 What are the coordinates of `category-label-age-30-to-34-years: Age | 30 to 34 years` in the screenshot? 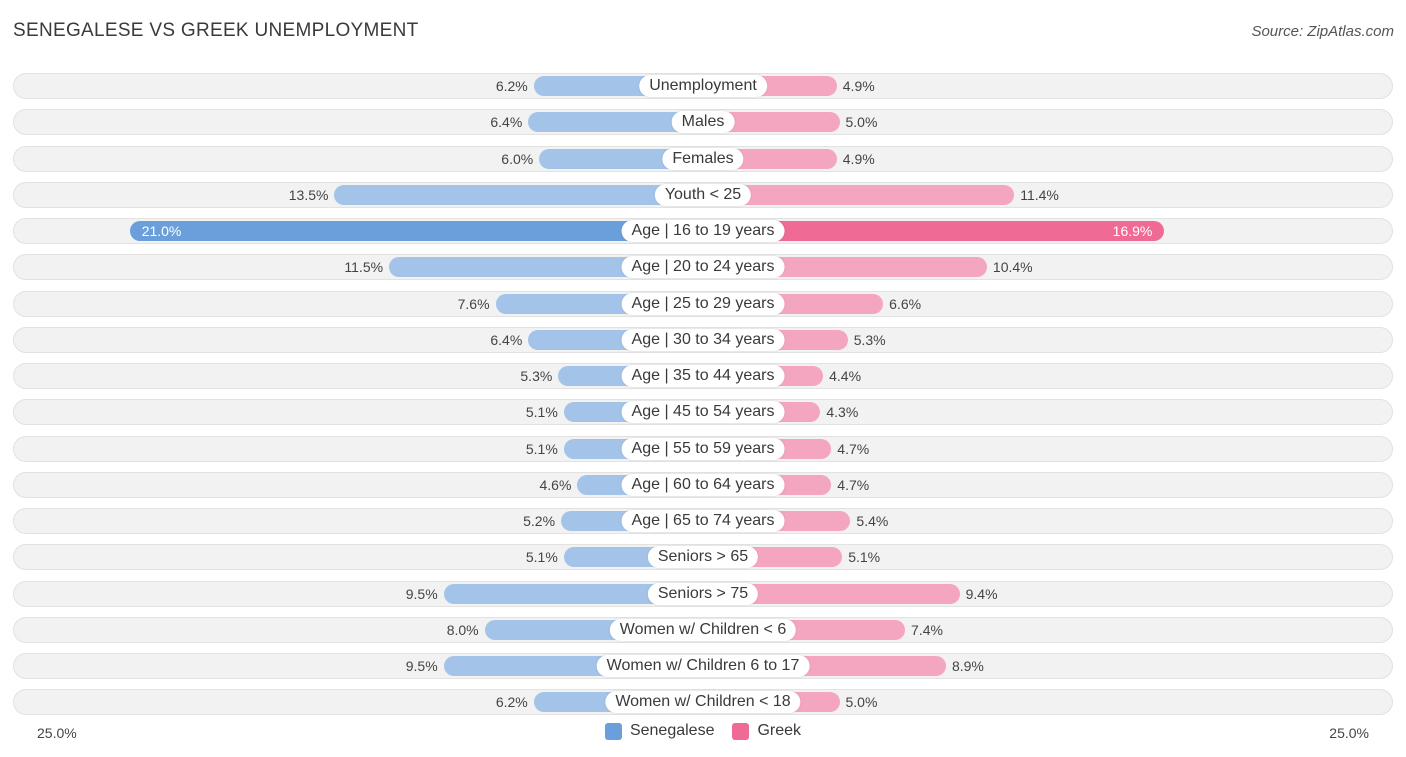 It's located at (703, 339).